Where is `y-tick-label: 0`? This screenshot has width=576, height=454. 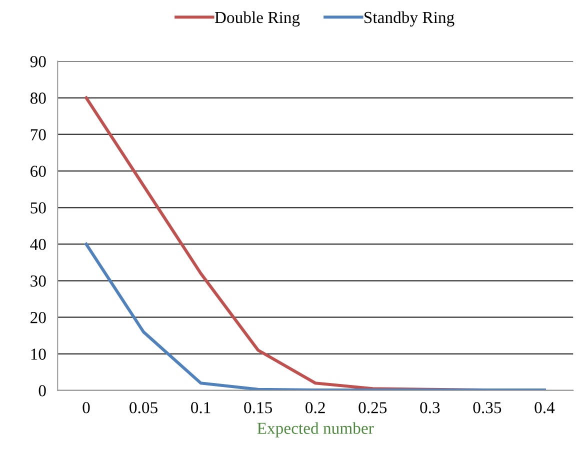 y-tick-label: 0 is located at coordinates (42, 390).